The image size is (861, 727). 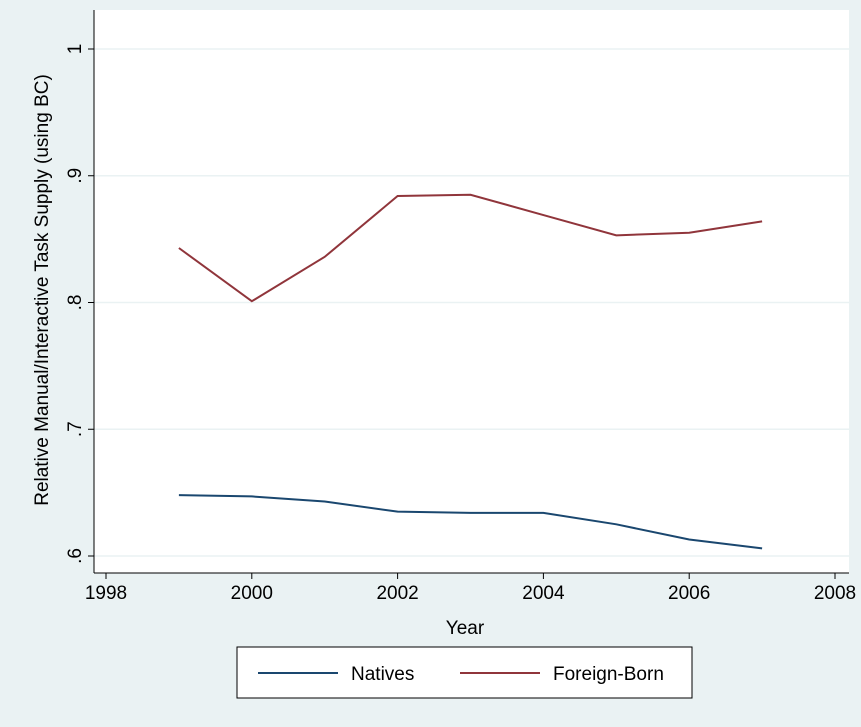 What do you see at coordinates (75, 303) in the screenshot?
I see `y-tick-label: .8` at bounding box center [75, 303].